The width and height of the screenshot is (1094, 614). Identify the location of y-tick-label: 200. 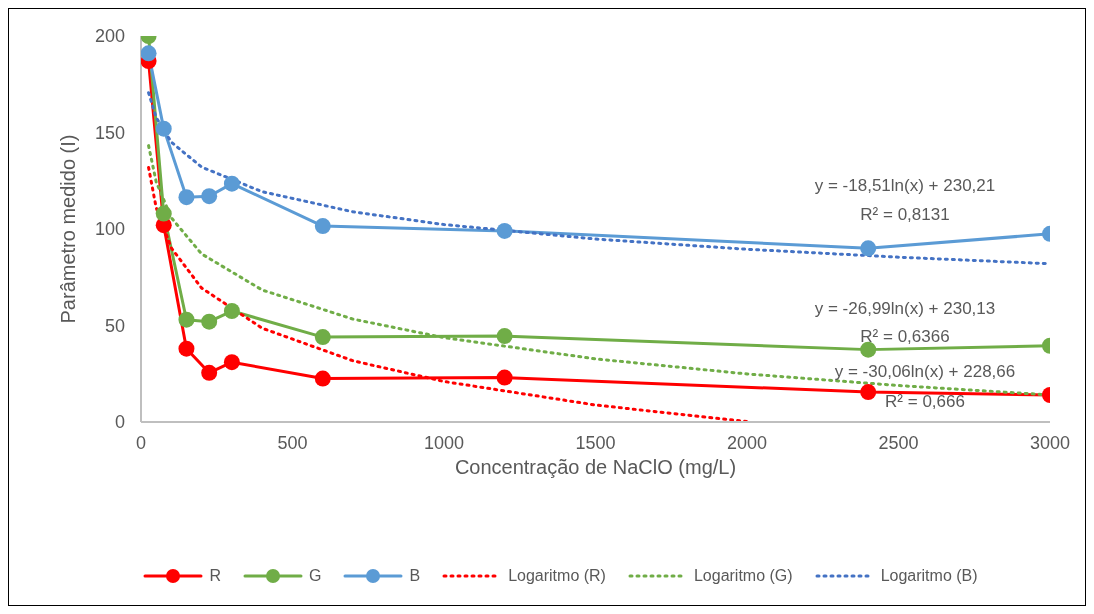
(109, 36).